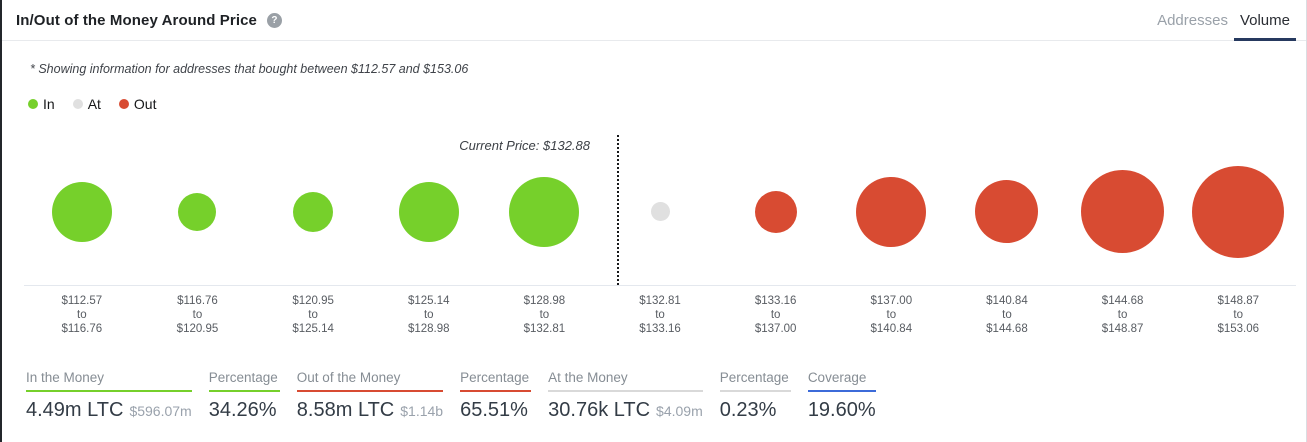 The height and width of the screenshot is (442, 1307). Describe the element at coordinates (841, 396) in the screenshot. I see `stat-coverage: Coverage 19.60%` at that location.